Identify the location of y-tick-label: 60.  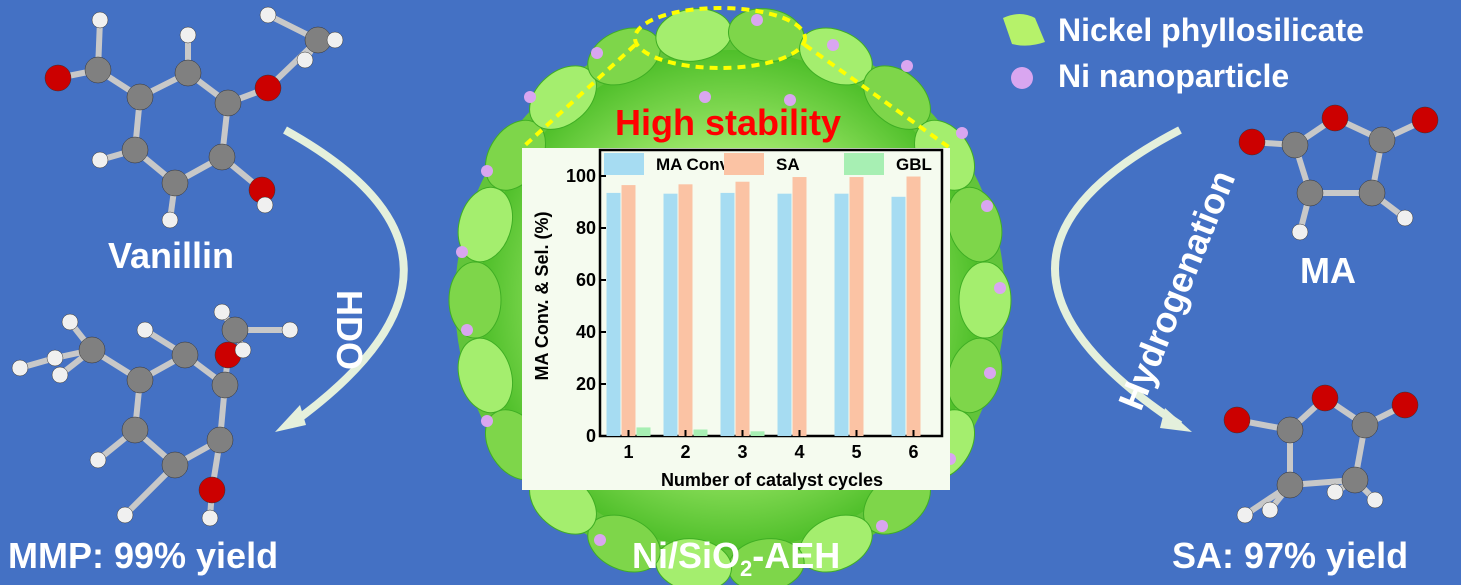
(586, 280).